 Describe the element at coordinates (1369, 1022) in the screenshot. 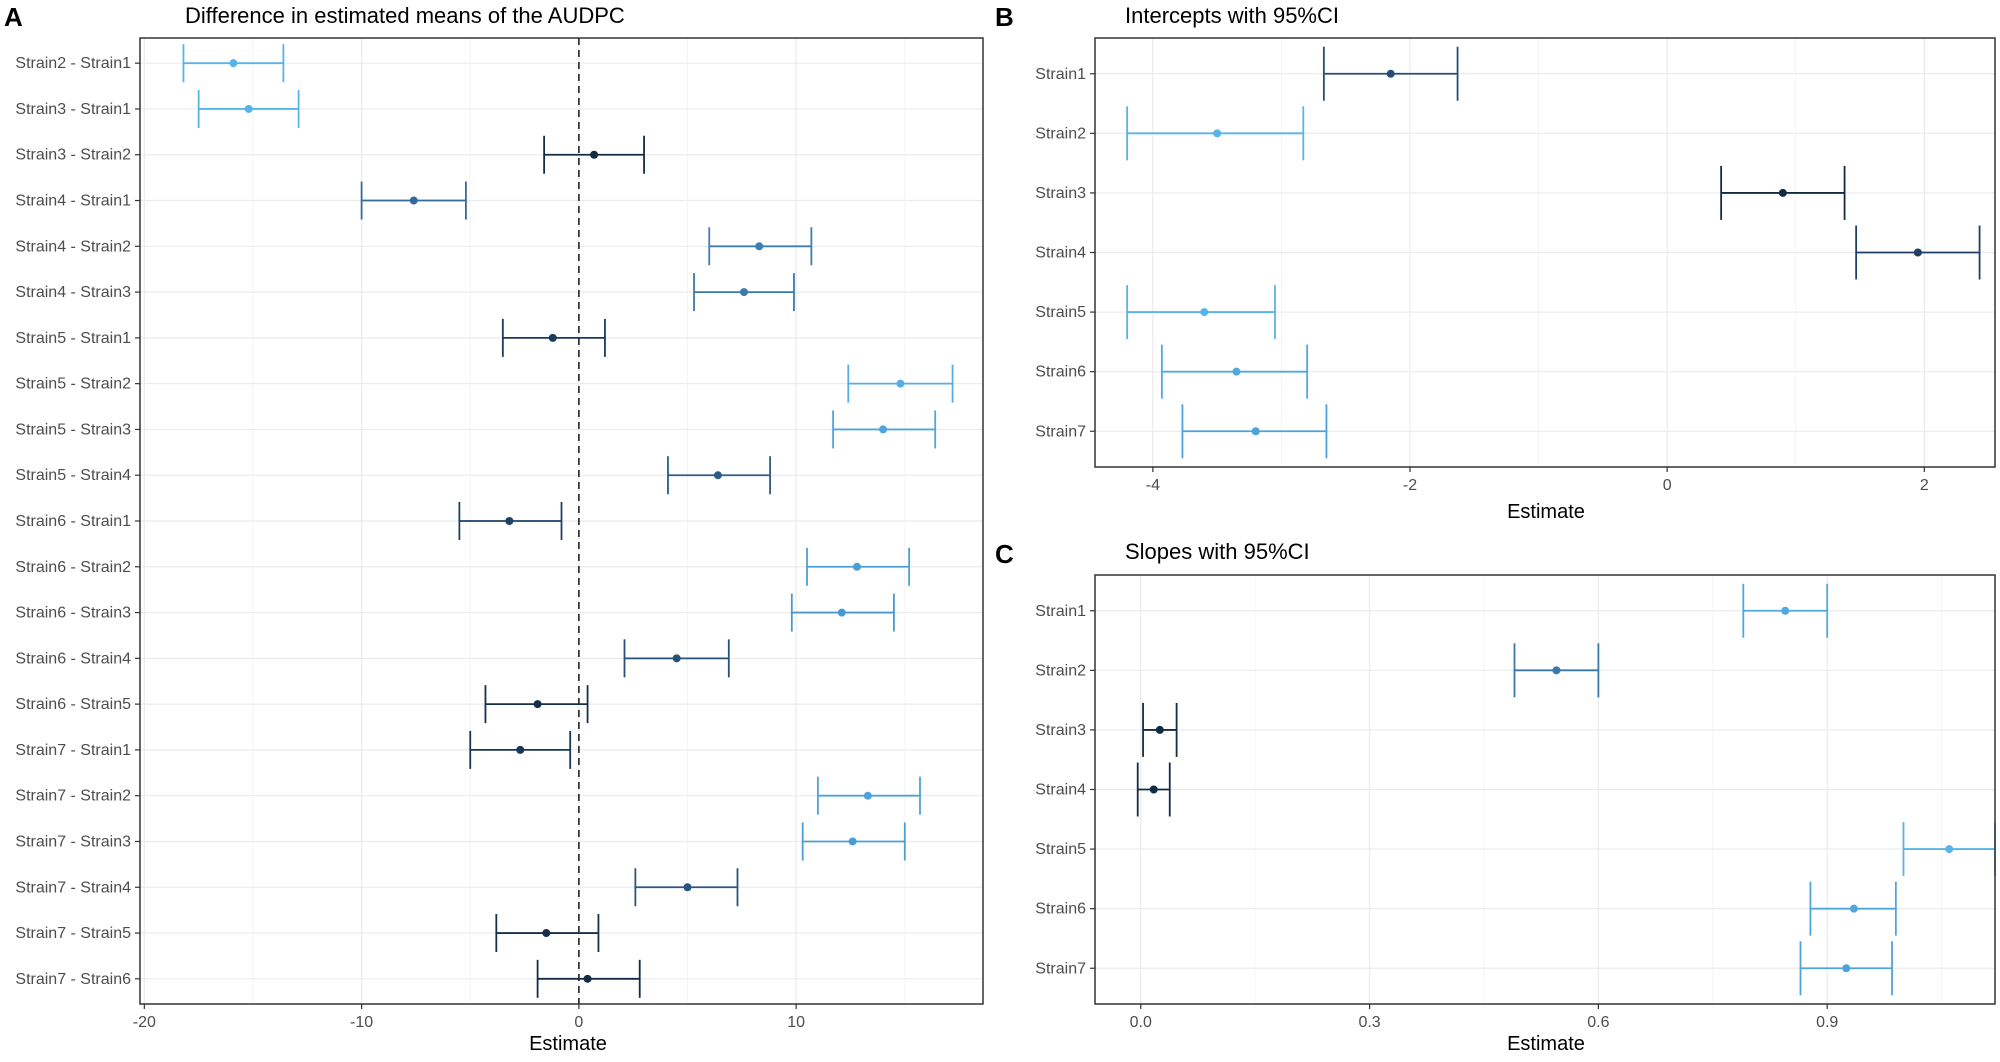

I see `x-tick-label: 0.3` at that location.